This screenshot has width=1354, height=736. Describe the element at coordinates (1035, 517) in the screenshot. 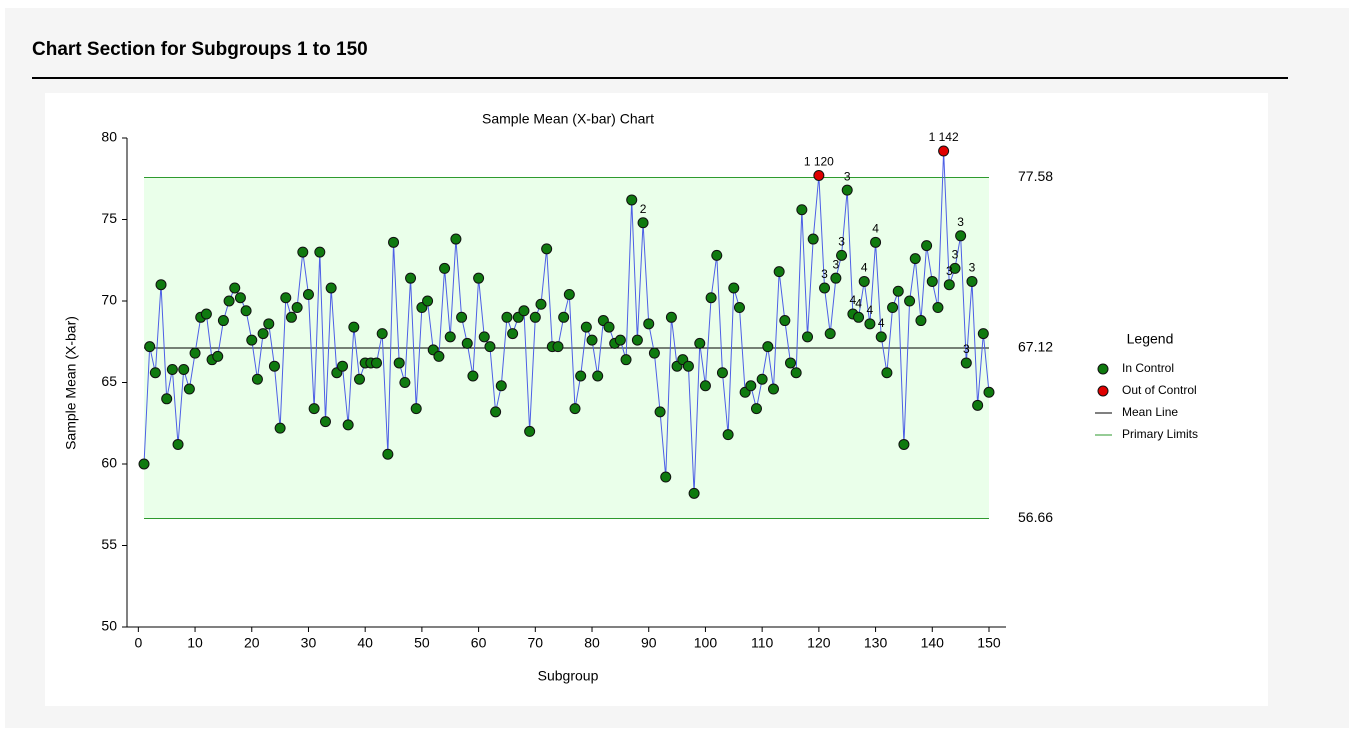

I see `lower-limit-label: 56.66` at that location.